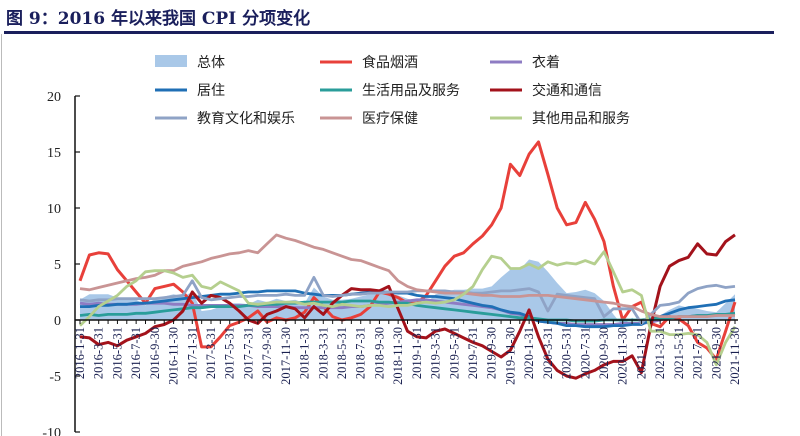 This screenshot has width=800, height=436. Describe the element at coordinates (379, 353) in the screenshot. I see `x-tick-label: 2018-9-30` at that location.